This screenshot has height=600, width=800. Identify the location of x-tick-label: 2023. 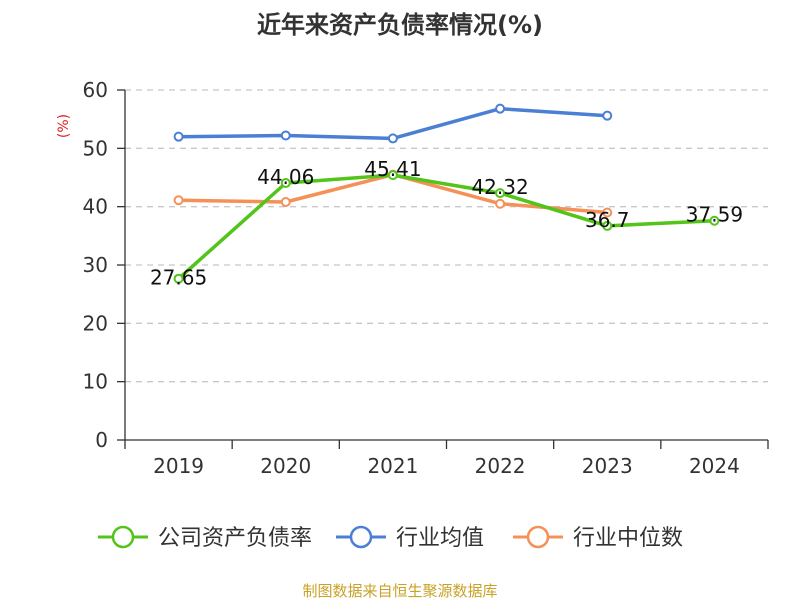
(607, 466).